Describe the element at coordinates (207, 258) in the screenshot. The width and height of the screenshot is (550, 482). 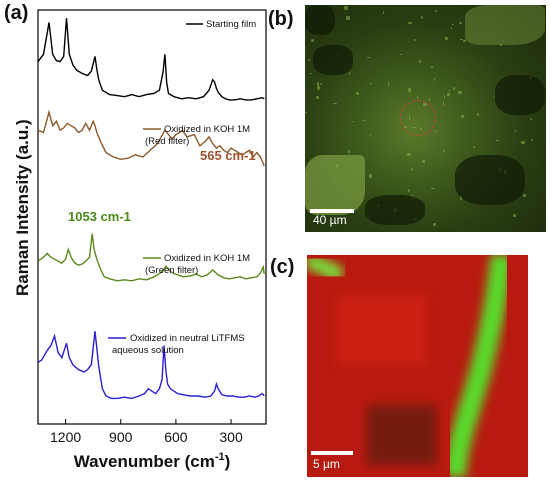
I see `legend-text-green-1: Oxidized in KOH 1M` at that location.